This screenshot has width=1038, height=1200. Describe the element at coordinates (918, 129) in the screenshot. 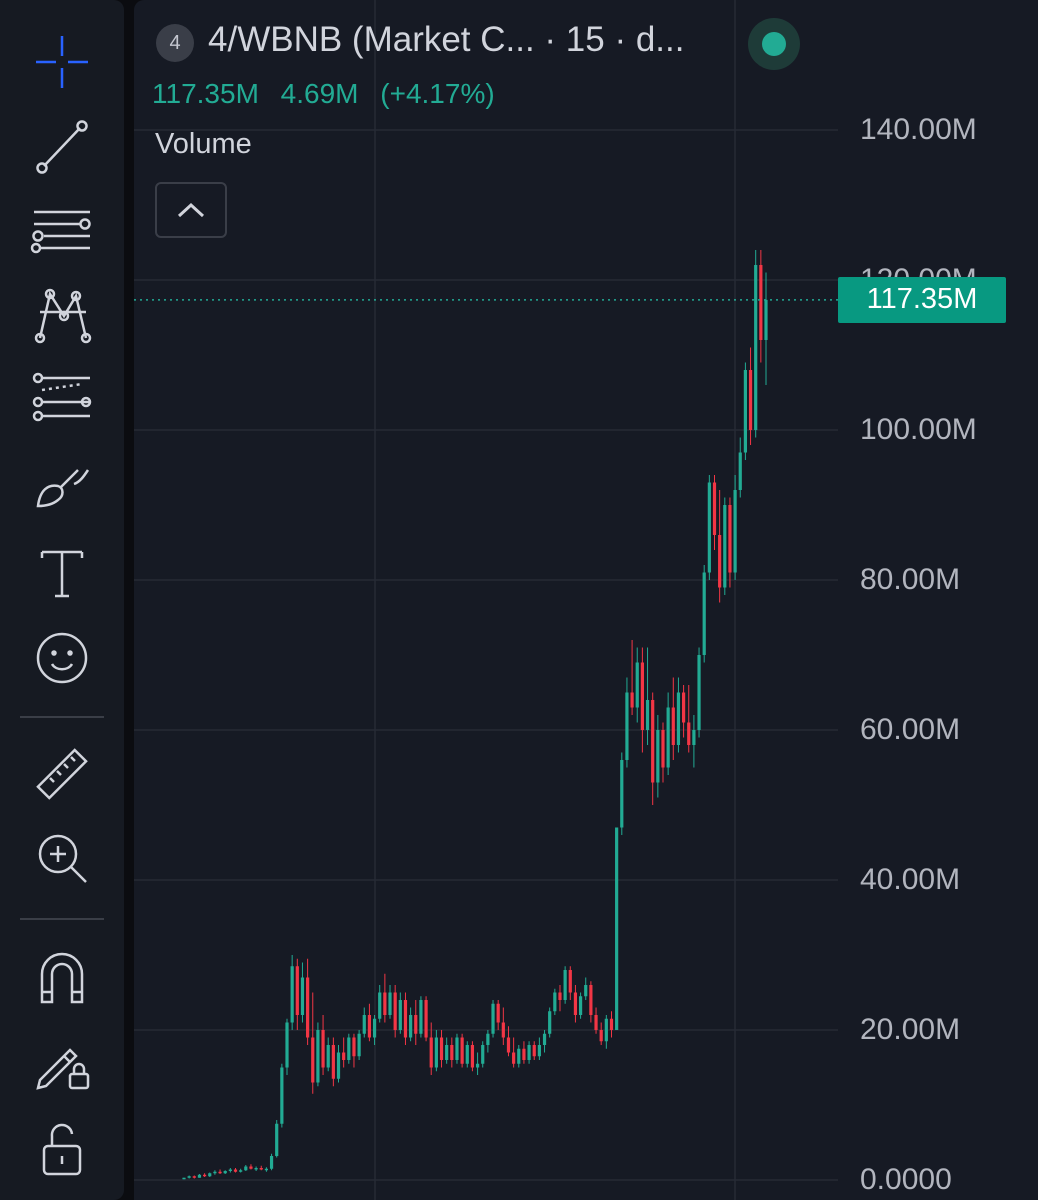

I see `price-axis-label: 140.00M` at that location.